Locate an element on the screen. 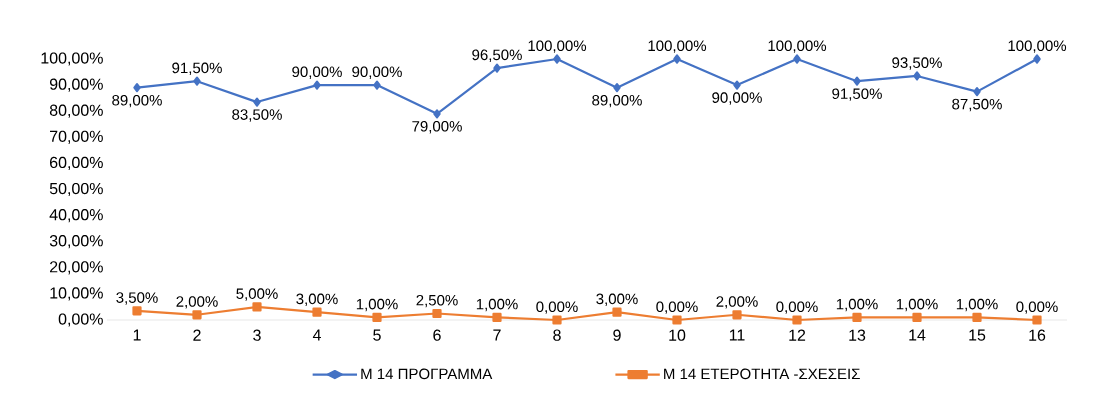 This screenshot has height=405, width=1117. y-tick-label: 60,00% is located at coordinates (76, 163).